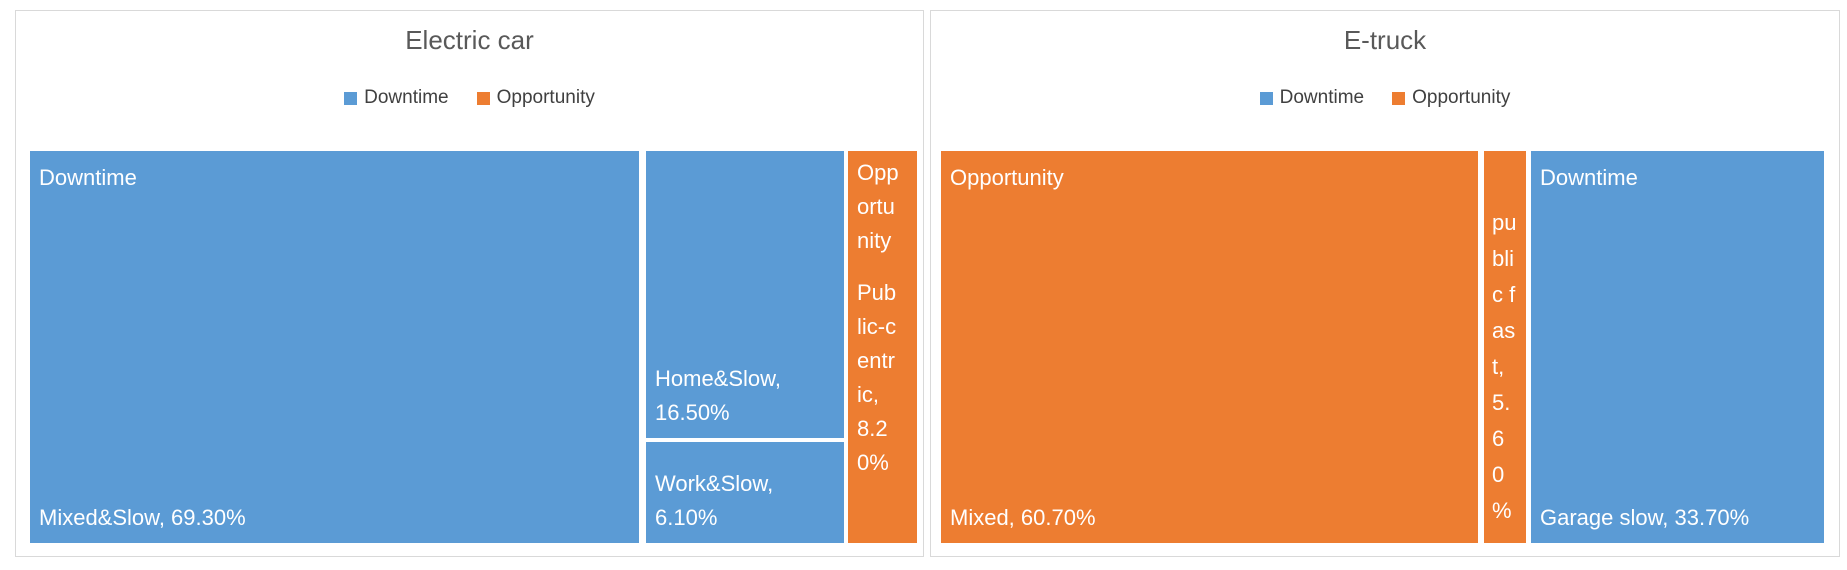 The image size is (1847, 570). I want to click on treemap-block-public-centric: Opportunity Public-centric, 8.20%, so click(882, 347).